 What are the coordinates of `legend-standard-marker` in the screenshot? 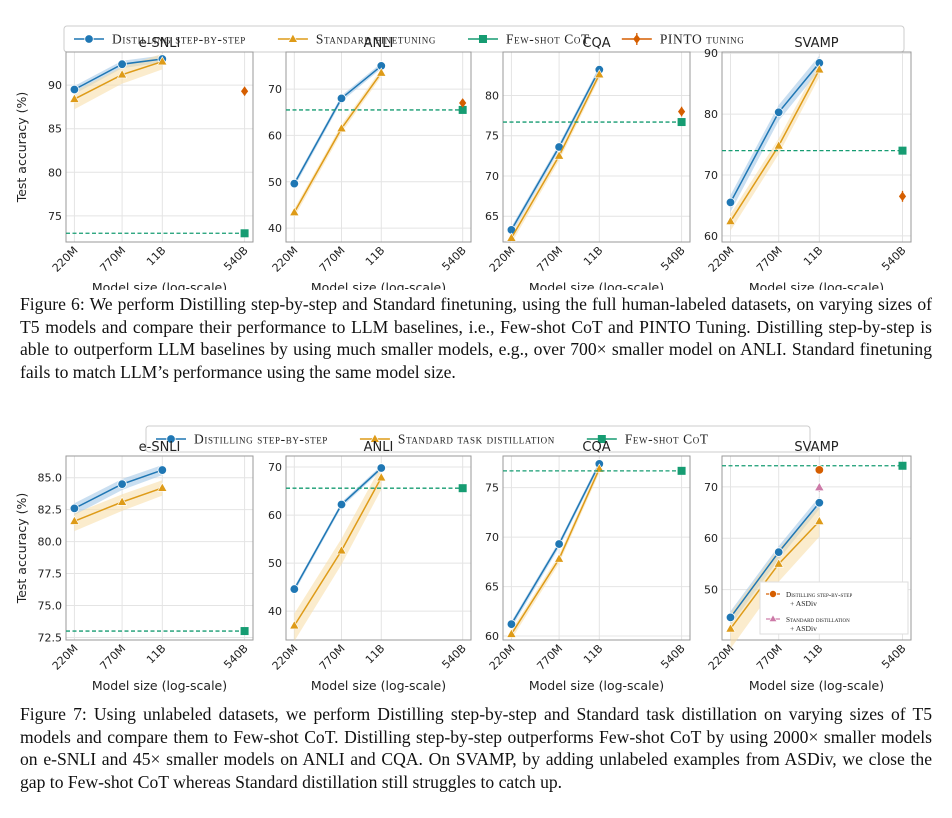 It's located at (375, 438).